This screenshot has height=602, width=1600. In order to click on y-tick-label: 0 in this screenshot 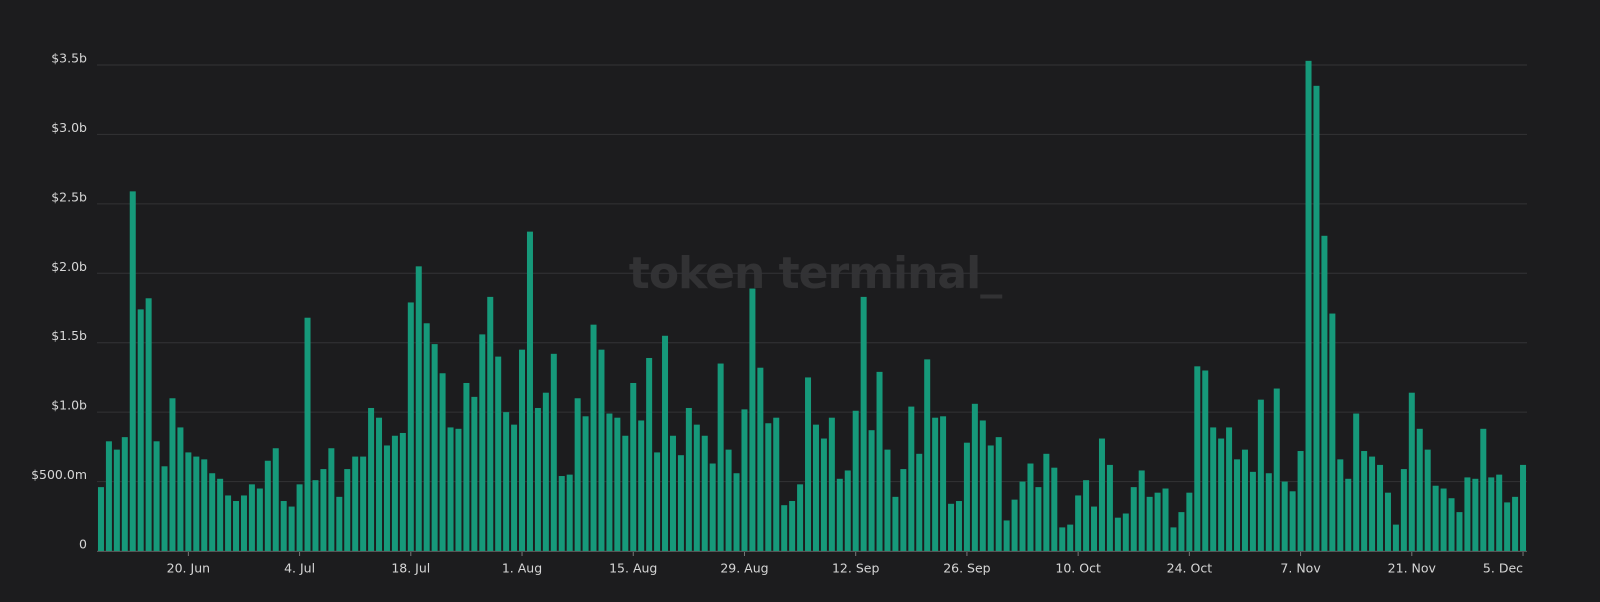, I will do `click(83, 544)`.